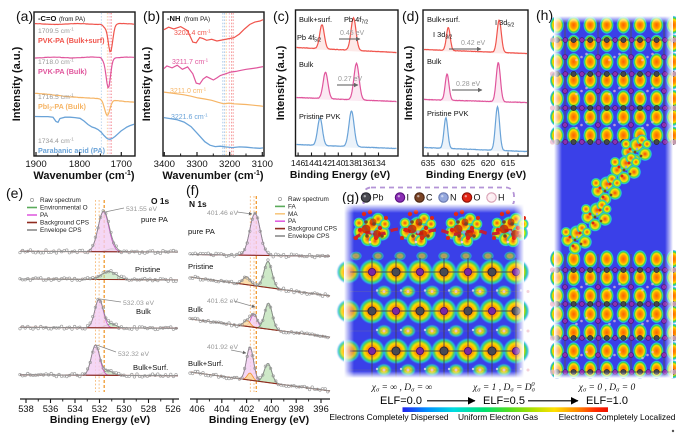 The image size is (676, 435). What do you see at coordinates (14, 193) in the screenshot?
I see `svg-text: (e)` at bounding box center [14, 193].